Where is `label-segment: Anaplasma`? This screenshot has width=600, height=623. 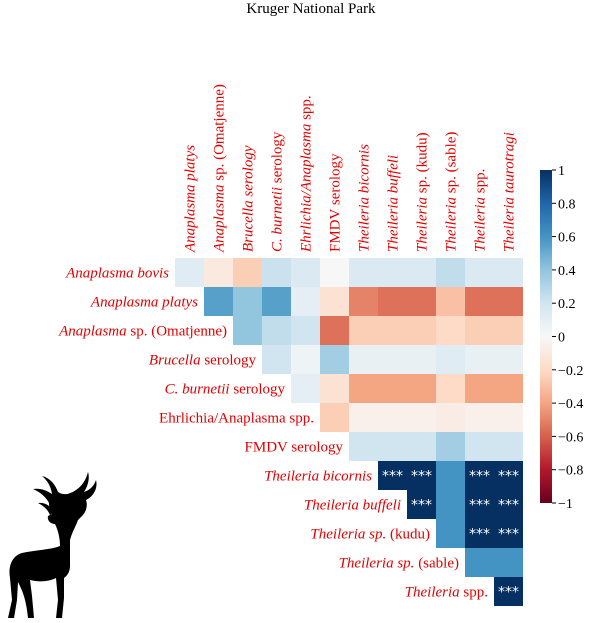 label-segment: Anaplasma is located at coordinates (220, 219).